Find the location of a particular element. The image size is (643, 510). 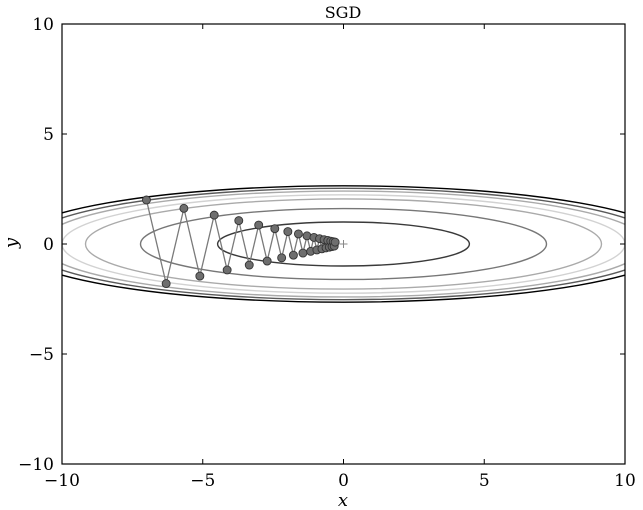

optimizer-path is located at coordinates (240, 242).